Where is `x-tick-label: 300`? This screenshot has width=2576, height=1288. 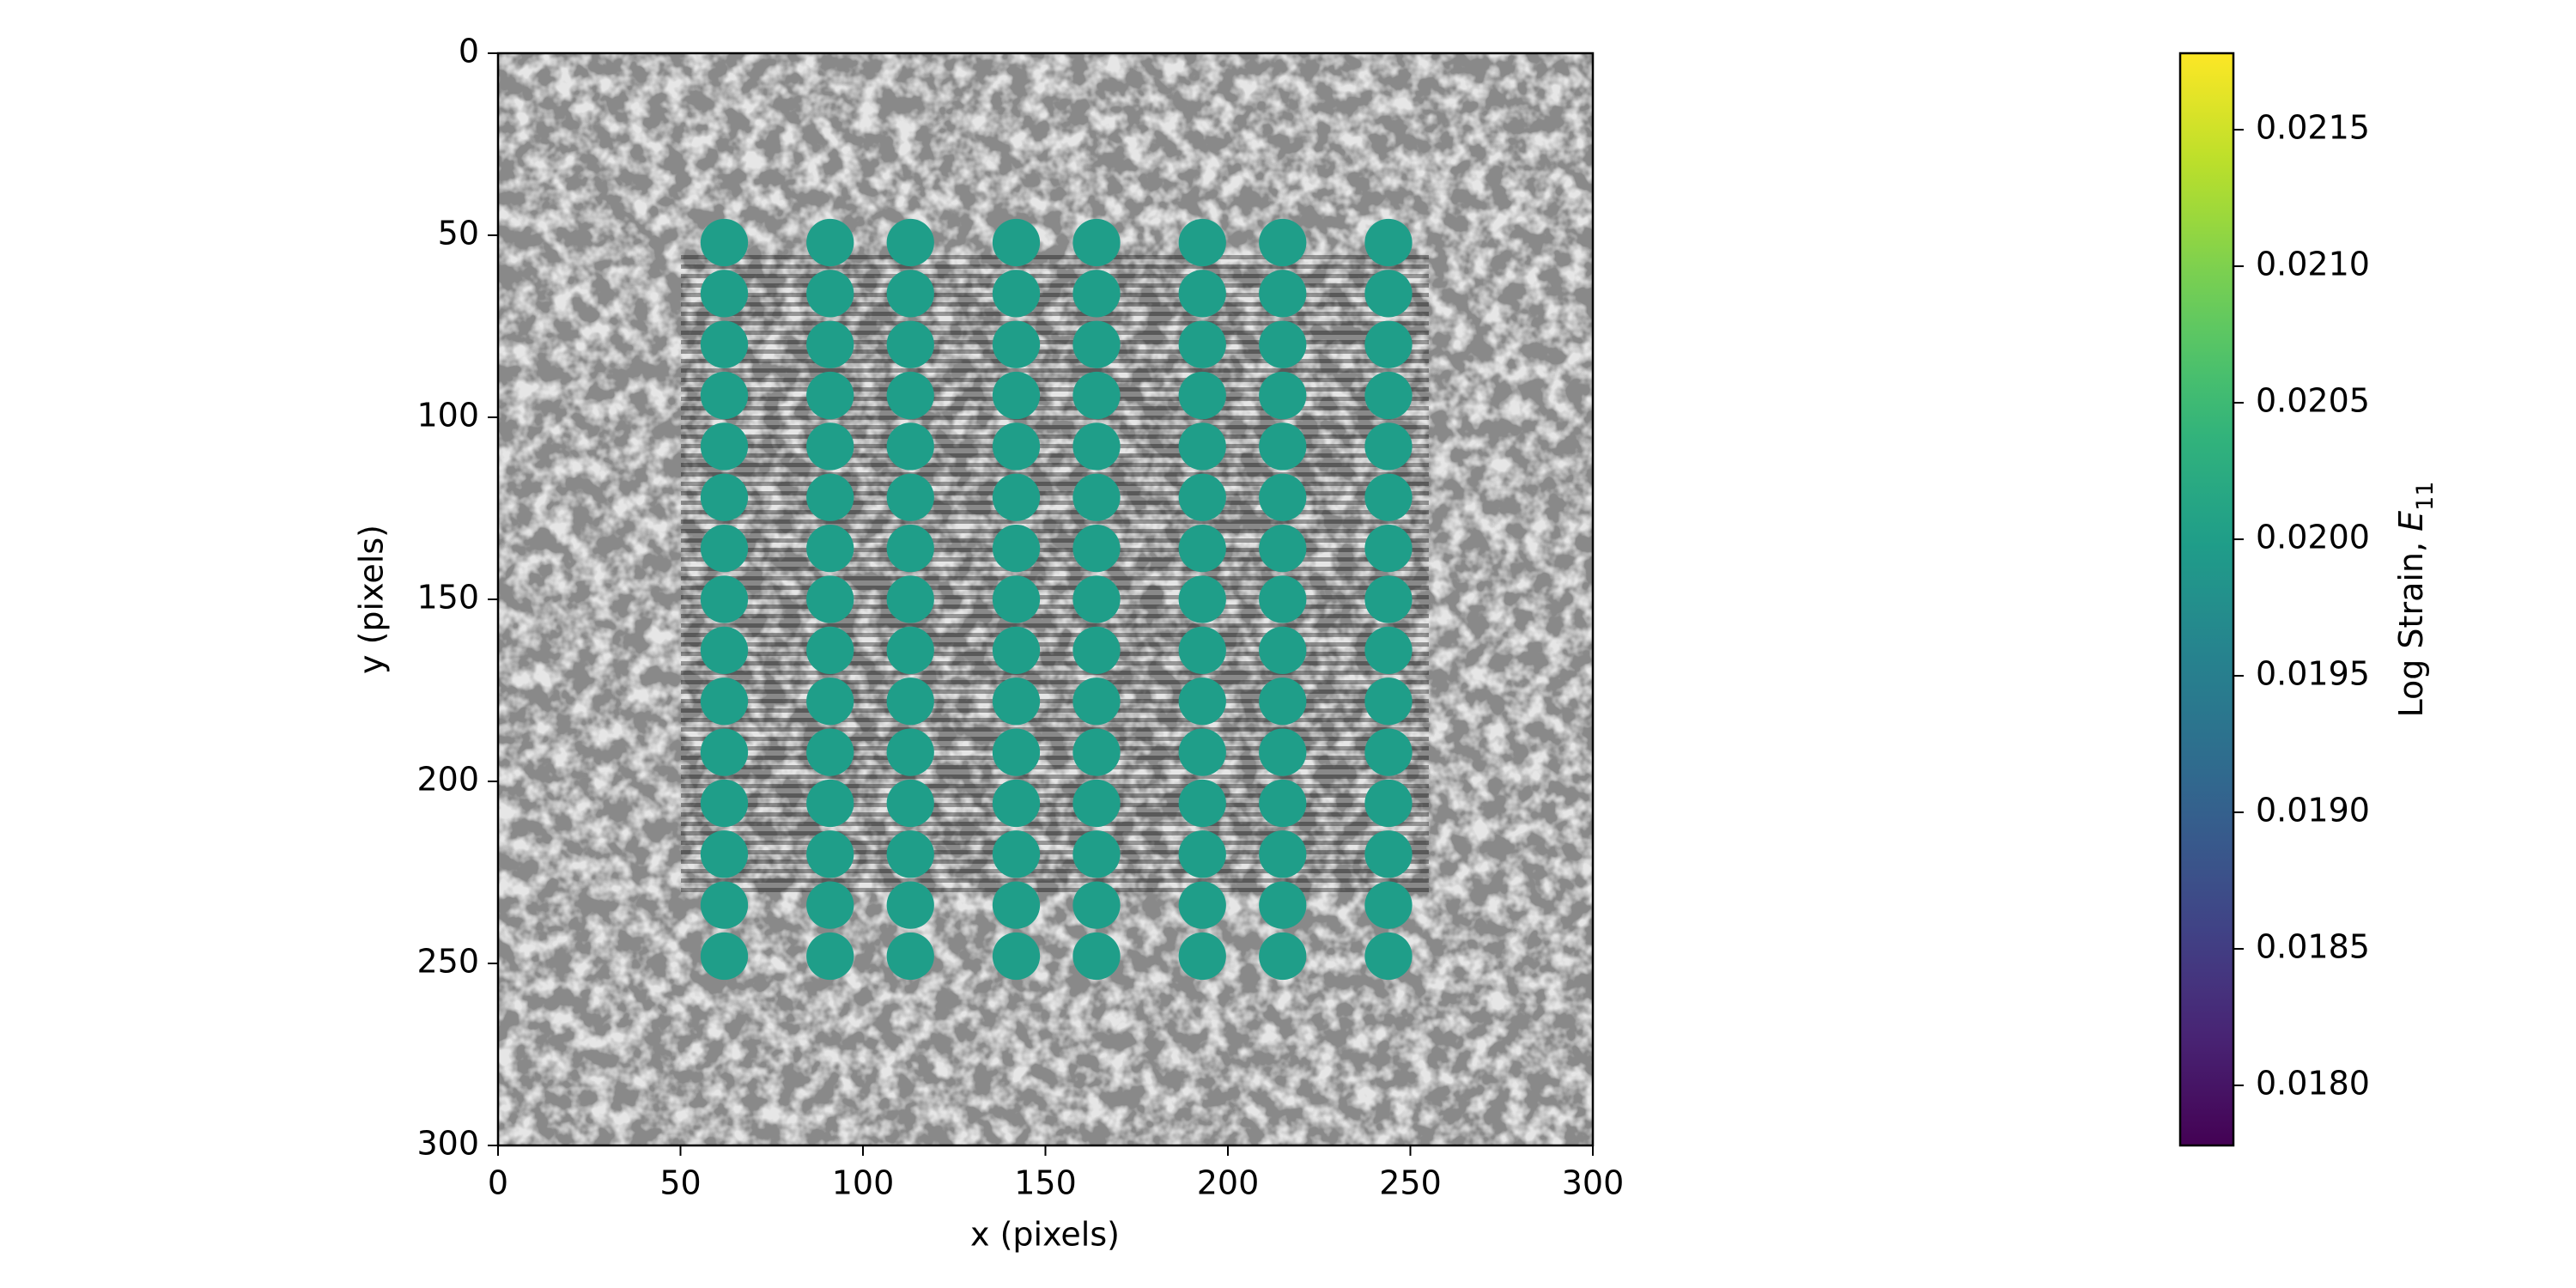
x-tick-label: 300 is located at coordinates (1594, 1183).